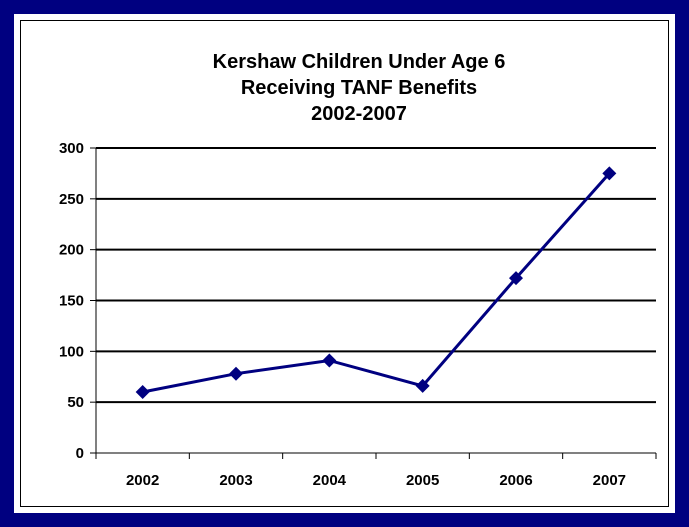 This screenshot has height=527, width=689. Describe the element at coordinates (359, 88) in the screenshot. I see `chart-title-line-2: Receiving TANF Benefits` at that location.